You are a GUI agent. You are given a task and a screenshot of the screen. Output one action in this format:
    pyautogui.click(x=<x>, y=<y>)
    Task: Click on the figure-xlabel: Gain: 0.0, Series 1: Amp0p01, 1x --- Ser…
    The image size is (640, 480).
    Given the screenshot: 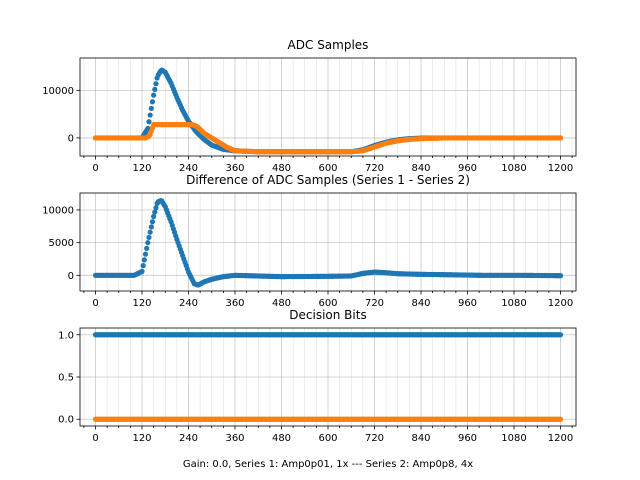 What is the action you would take?
    pyautogui.click(x=328, y=464)
    